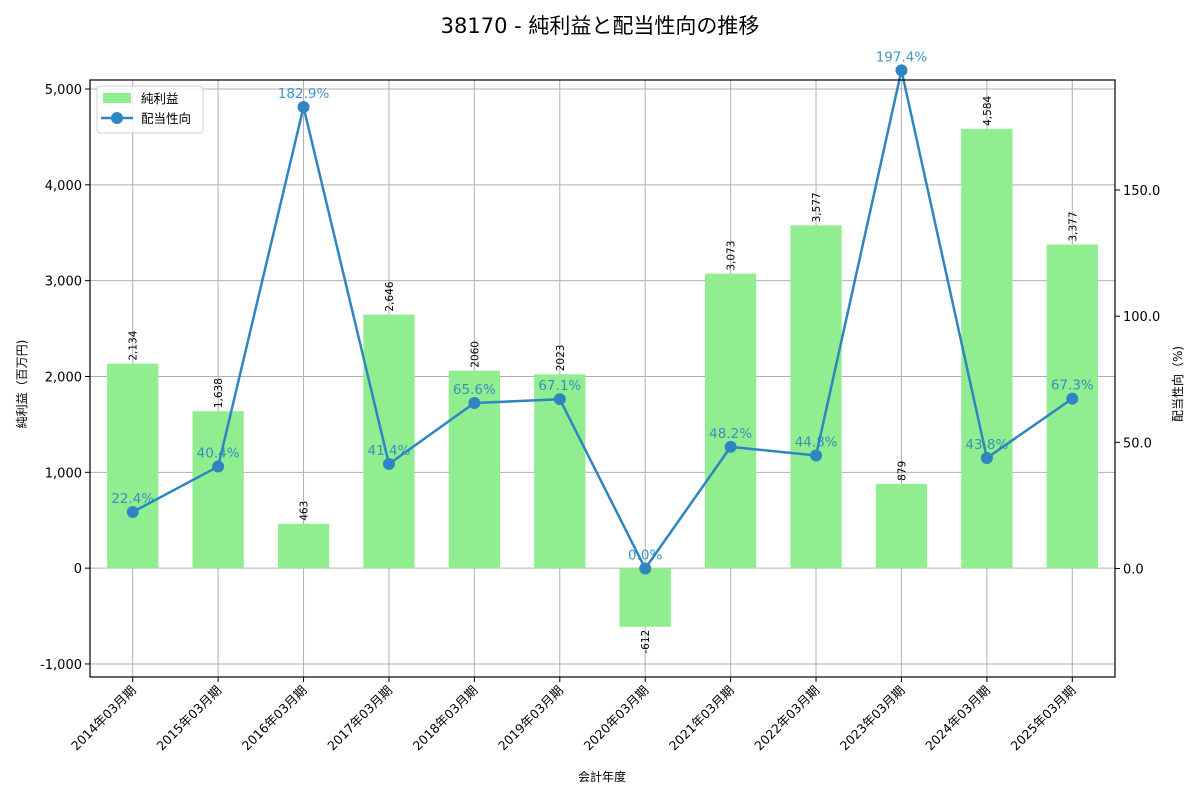 This screenshot has width=1200, height=800. Describe the element at coordinates (389, 451) in the screenshot. I see `percent-value-label: 41.4%` at that location.